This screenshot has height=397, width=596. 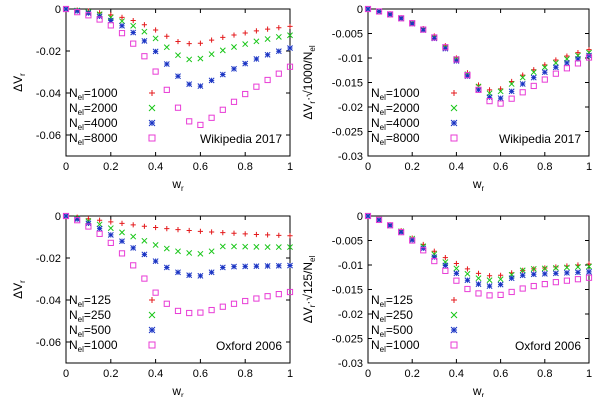 What do you see at coordinates (93, 139) in the screenshot?
I see `legend-label: Nel=8000` at bounding box center [93, 139].